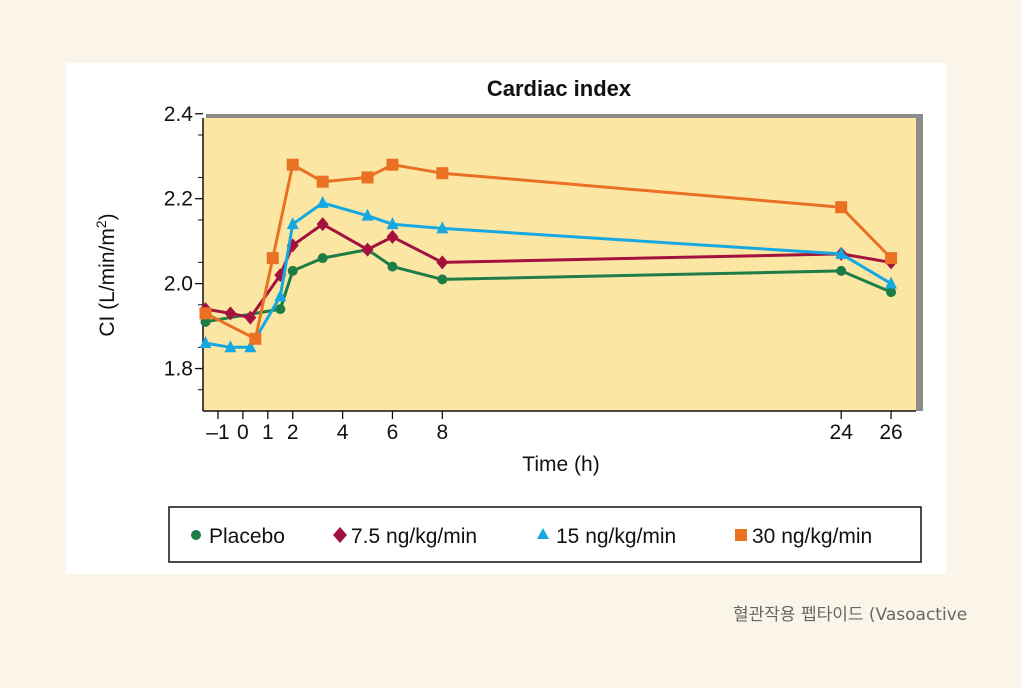 The width and height of the screenshot is (1021, 688). I want to click on y-axis-label: CI (L/min/m2), so click(106, 274).